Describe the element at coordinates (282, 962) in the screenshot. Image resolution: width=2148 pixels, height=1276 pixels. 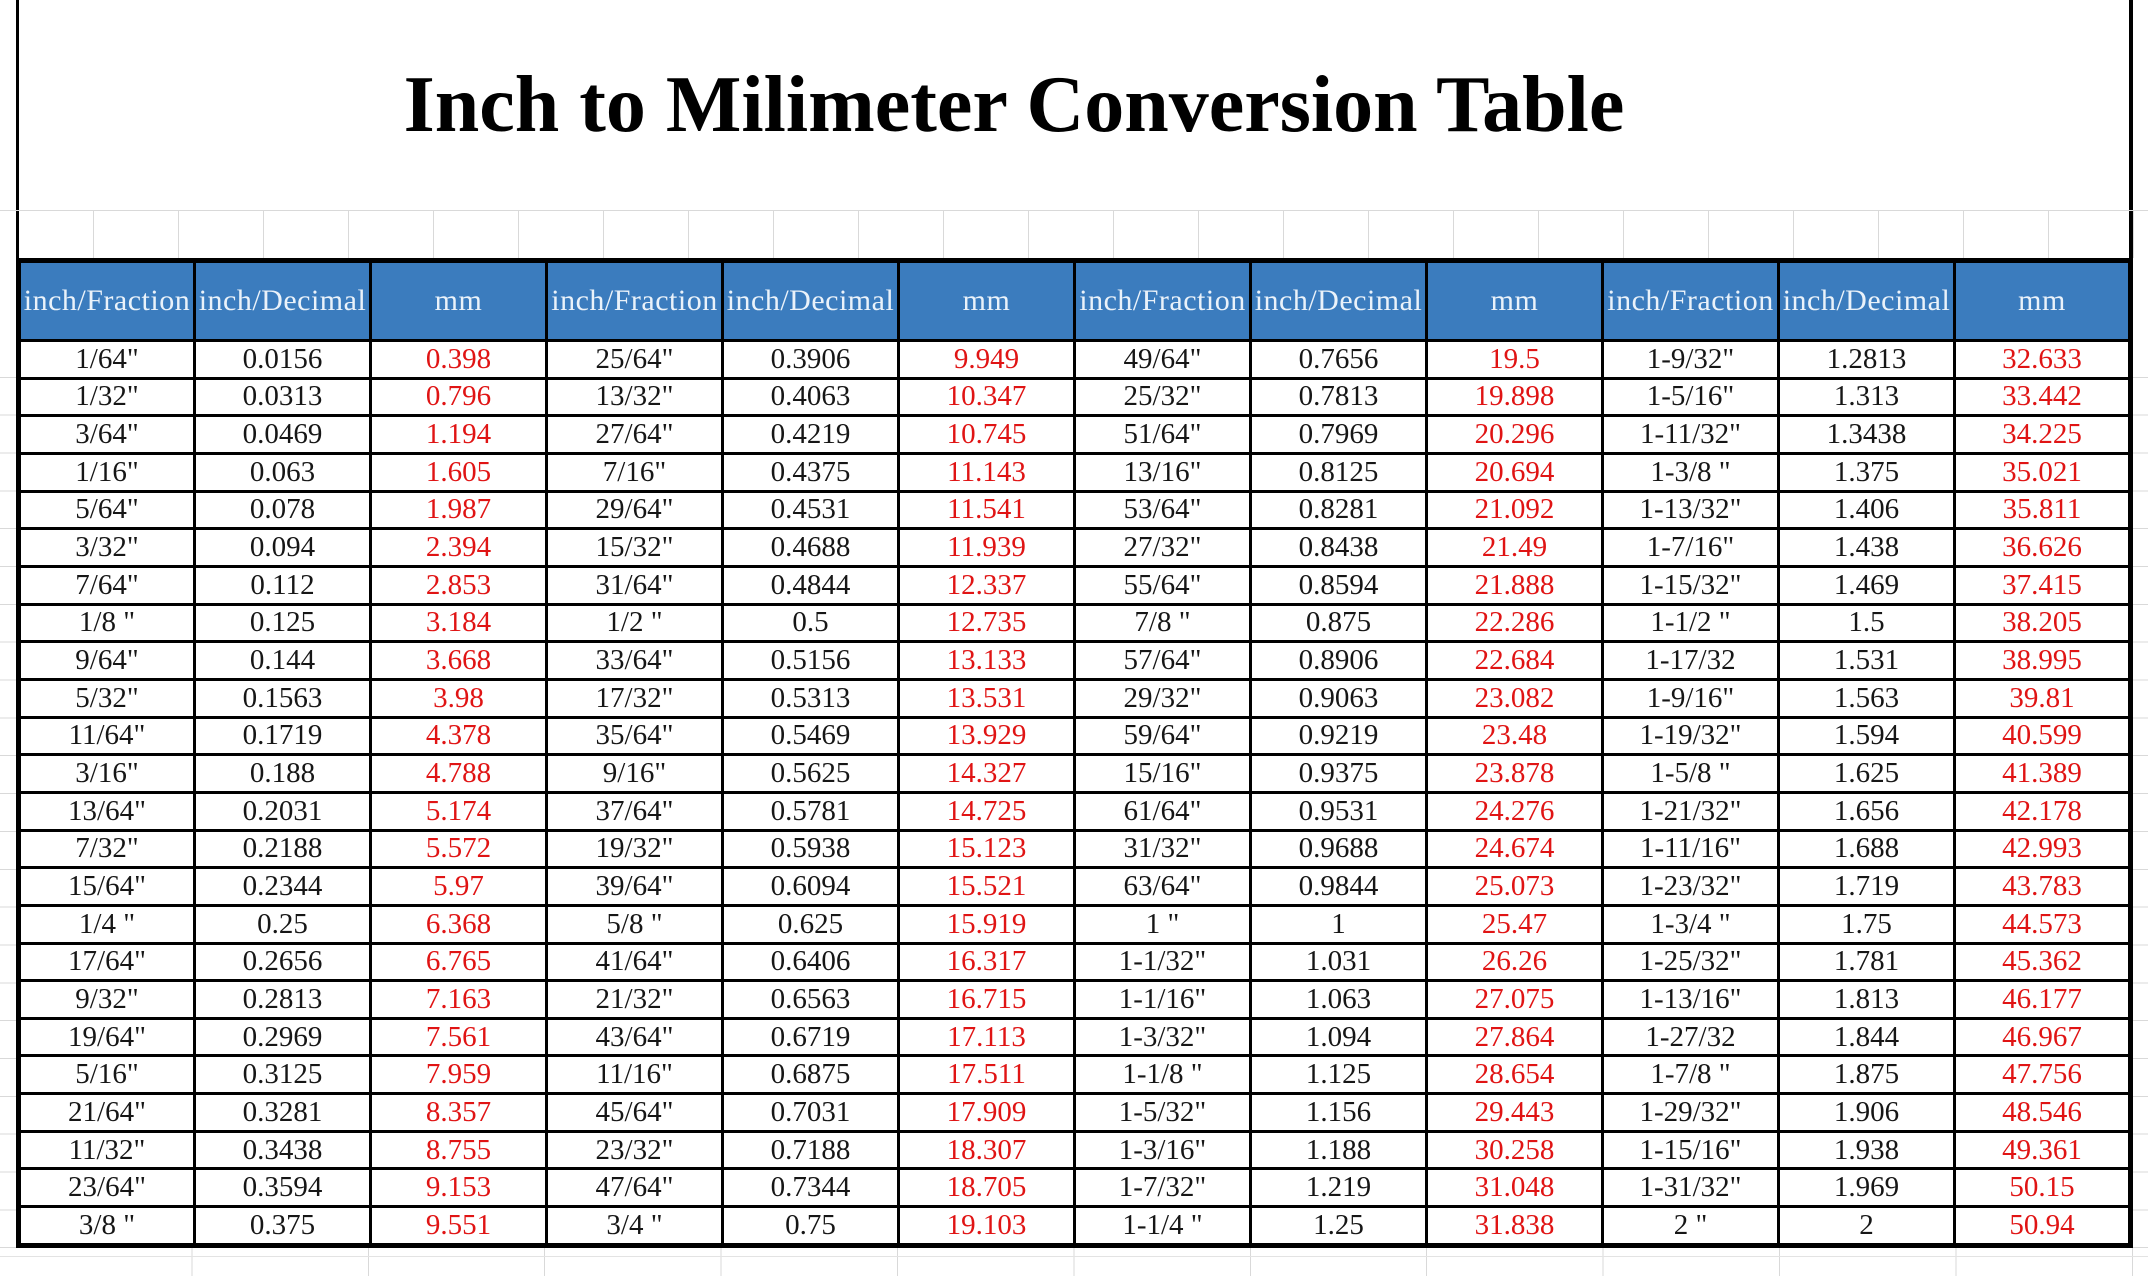
I see `cell-decimal: 0.2656` at that location.